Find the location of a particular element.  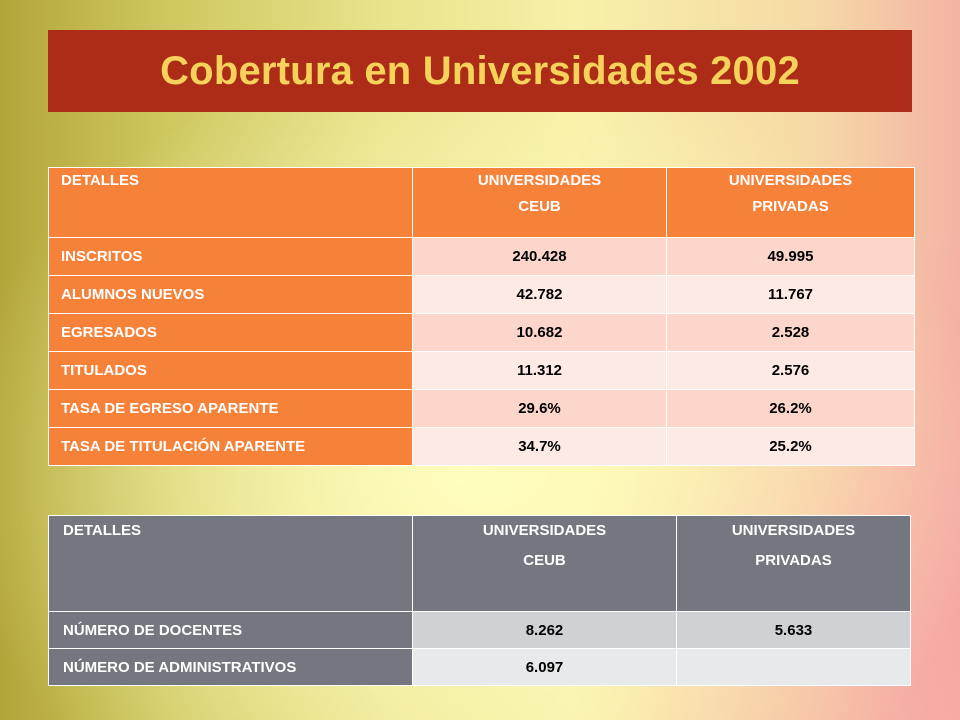

table-row: TASA DE TITULACIÓN APARENTE 34.7% 25.2% is located at coordinates (481, 446).